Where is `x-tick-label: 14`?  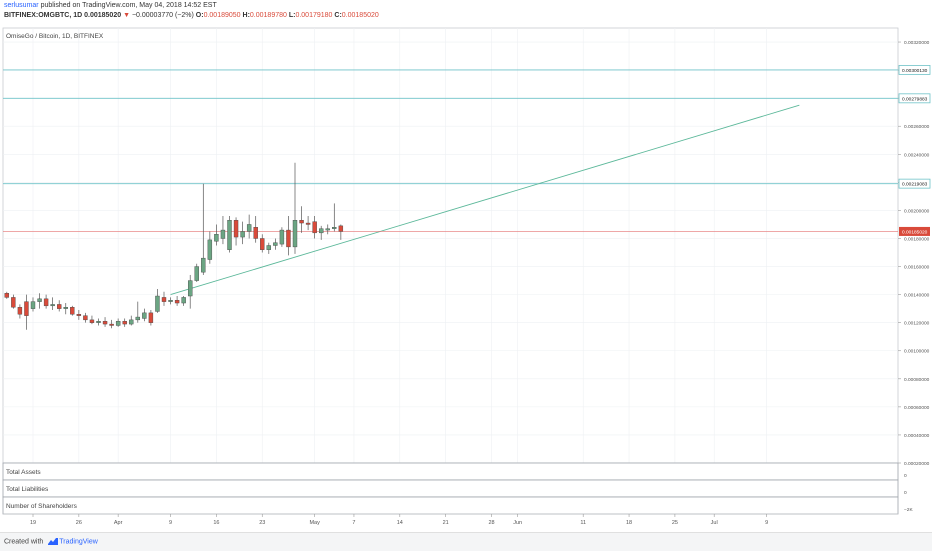
x-tick-label: 14 is located at coordinates (400, 523).